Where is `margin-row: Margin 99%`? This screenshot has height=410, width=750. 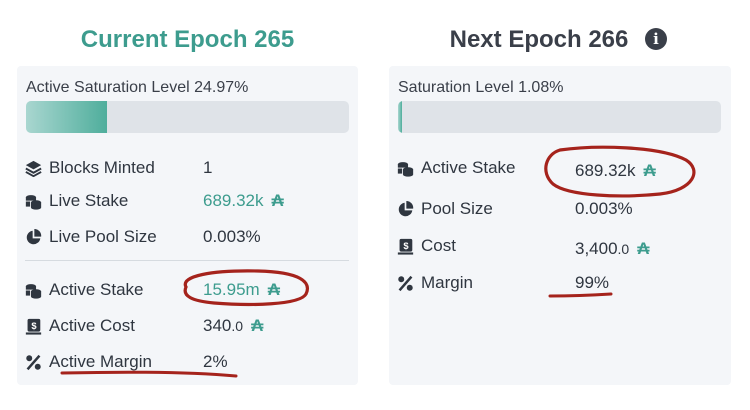
margin-row: Margin 99% is located at coordinates (560, 283).